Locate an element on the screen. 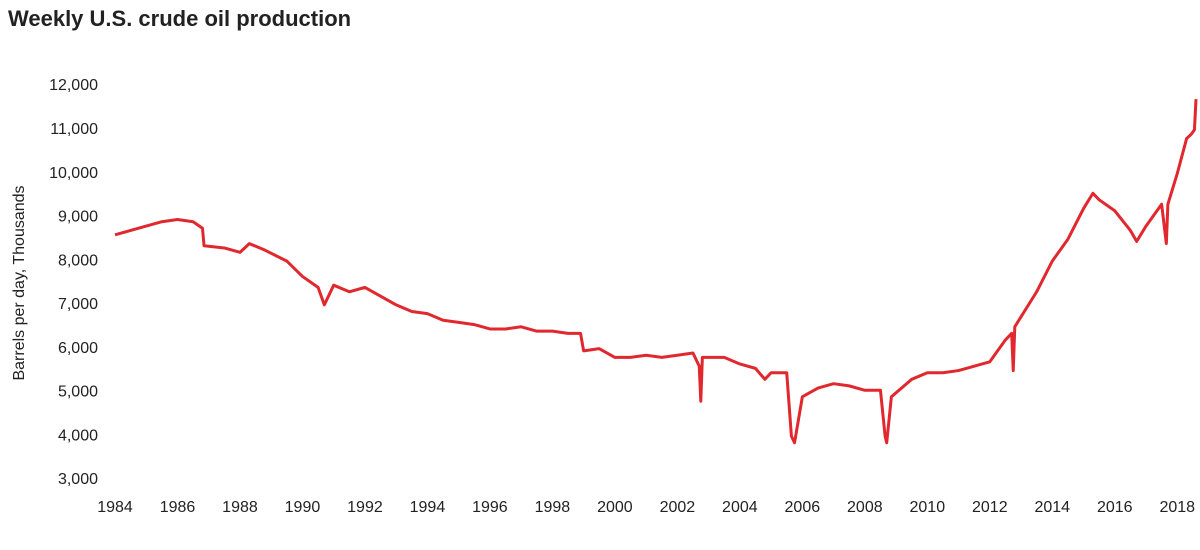 The height and width of the screenshot is (550, 1200). y-tick-label: 5,000 is located at coordinates (78, 392).